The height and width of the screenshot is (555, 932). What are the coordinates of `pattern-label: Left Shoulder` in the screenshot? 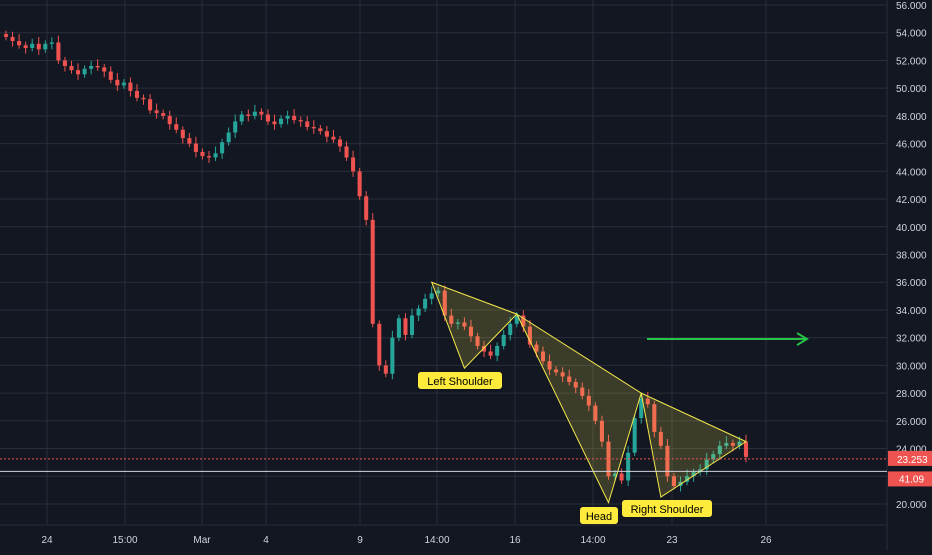 It's located at (460, 380).